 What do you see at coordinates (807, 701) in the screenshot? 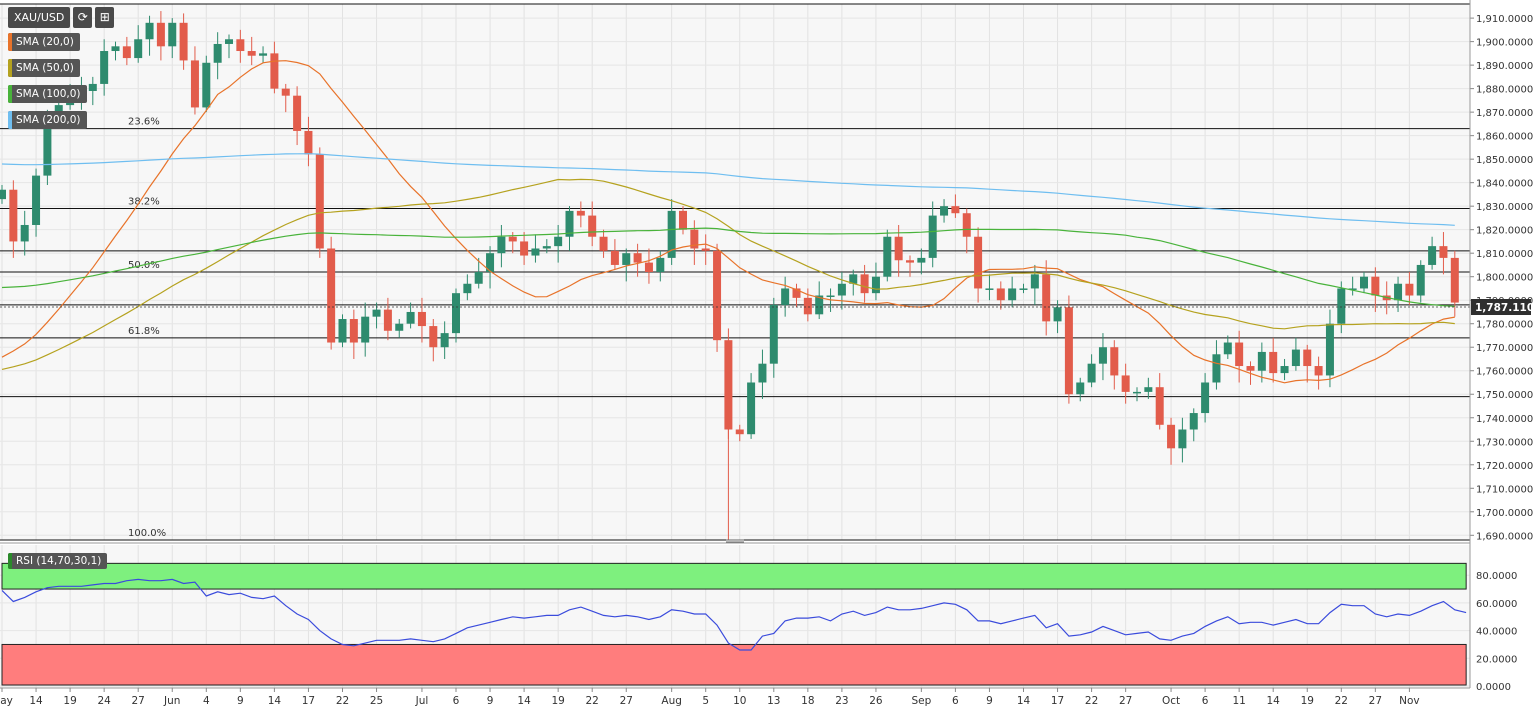
I see `x-tick-label: 18` at bounding box center [807, 701].